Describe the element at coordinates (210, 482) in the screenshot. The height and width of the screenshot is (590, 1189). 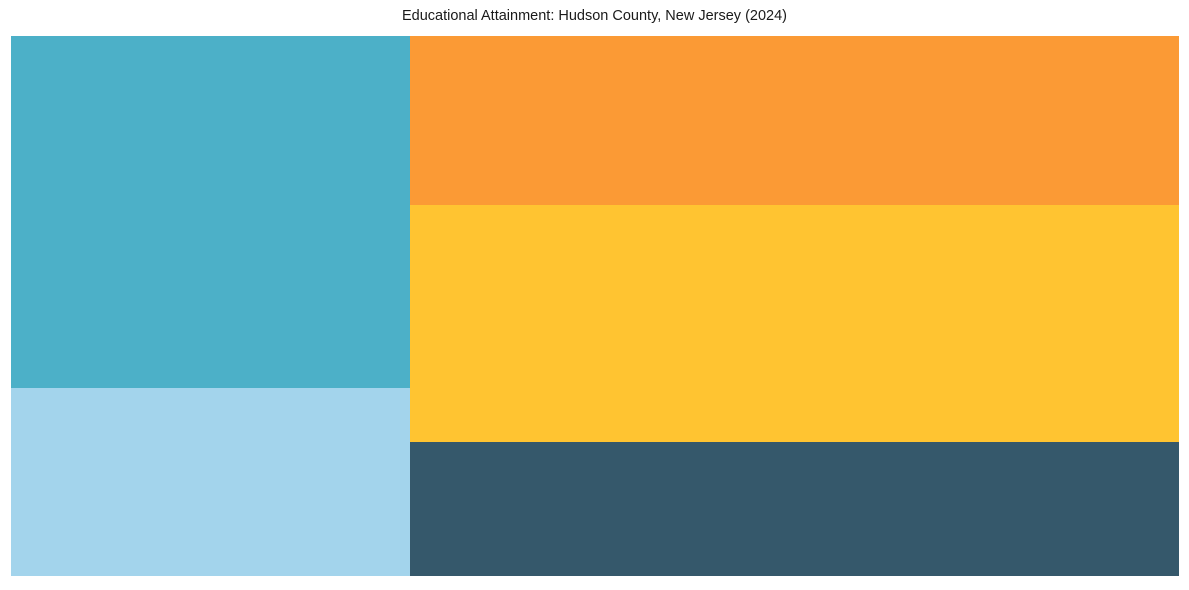
I see `treemap-tile-graduate-professional-degree: Graduate or professional degree` at that location.